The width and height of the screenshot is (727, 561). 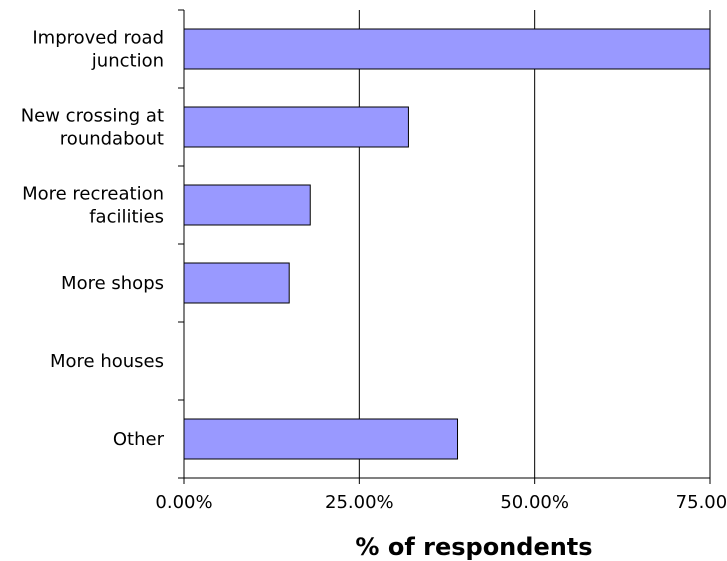 I want to click on x-axis-title: % of respondents, so click(x=473, y=547).